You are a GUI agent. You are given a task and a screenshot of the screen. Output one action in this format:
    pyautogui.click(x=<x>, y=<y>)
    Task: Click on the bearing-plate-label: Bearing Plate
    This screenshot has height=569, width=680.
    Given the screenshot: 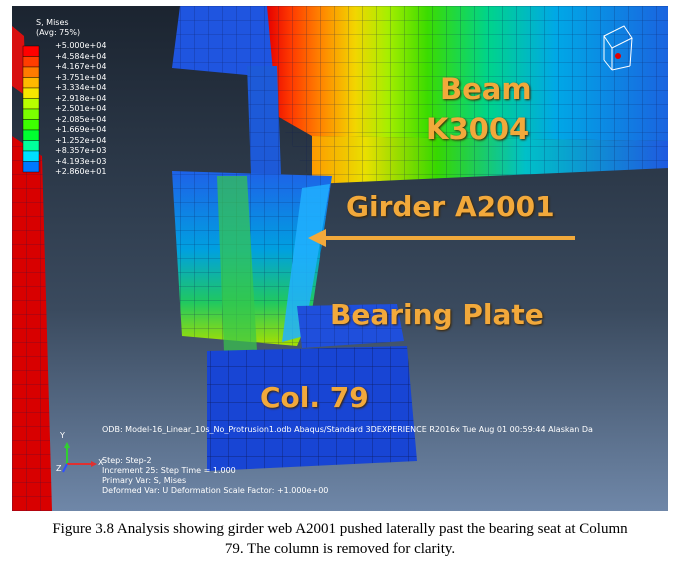 What is the action you would take?
    pyautogui.click(x=437, y=314)
    